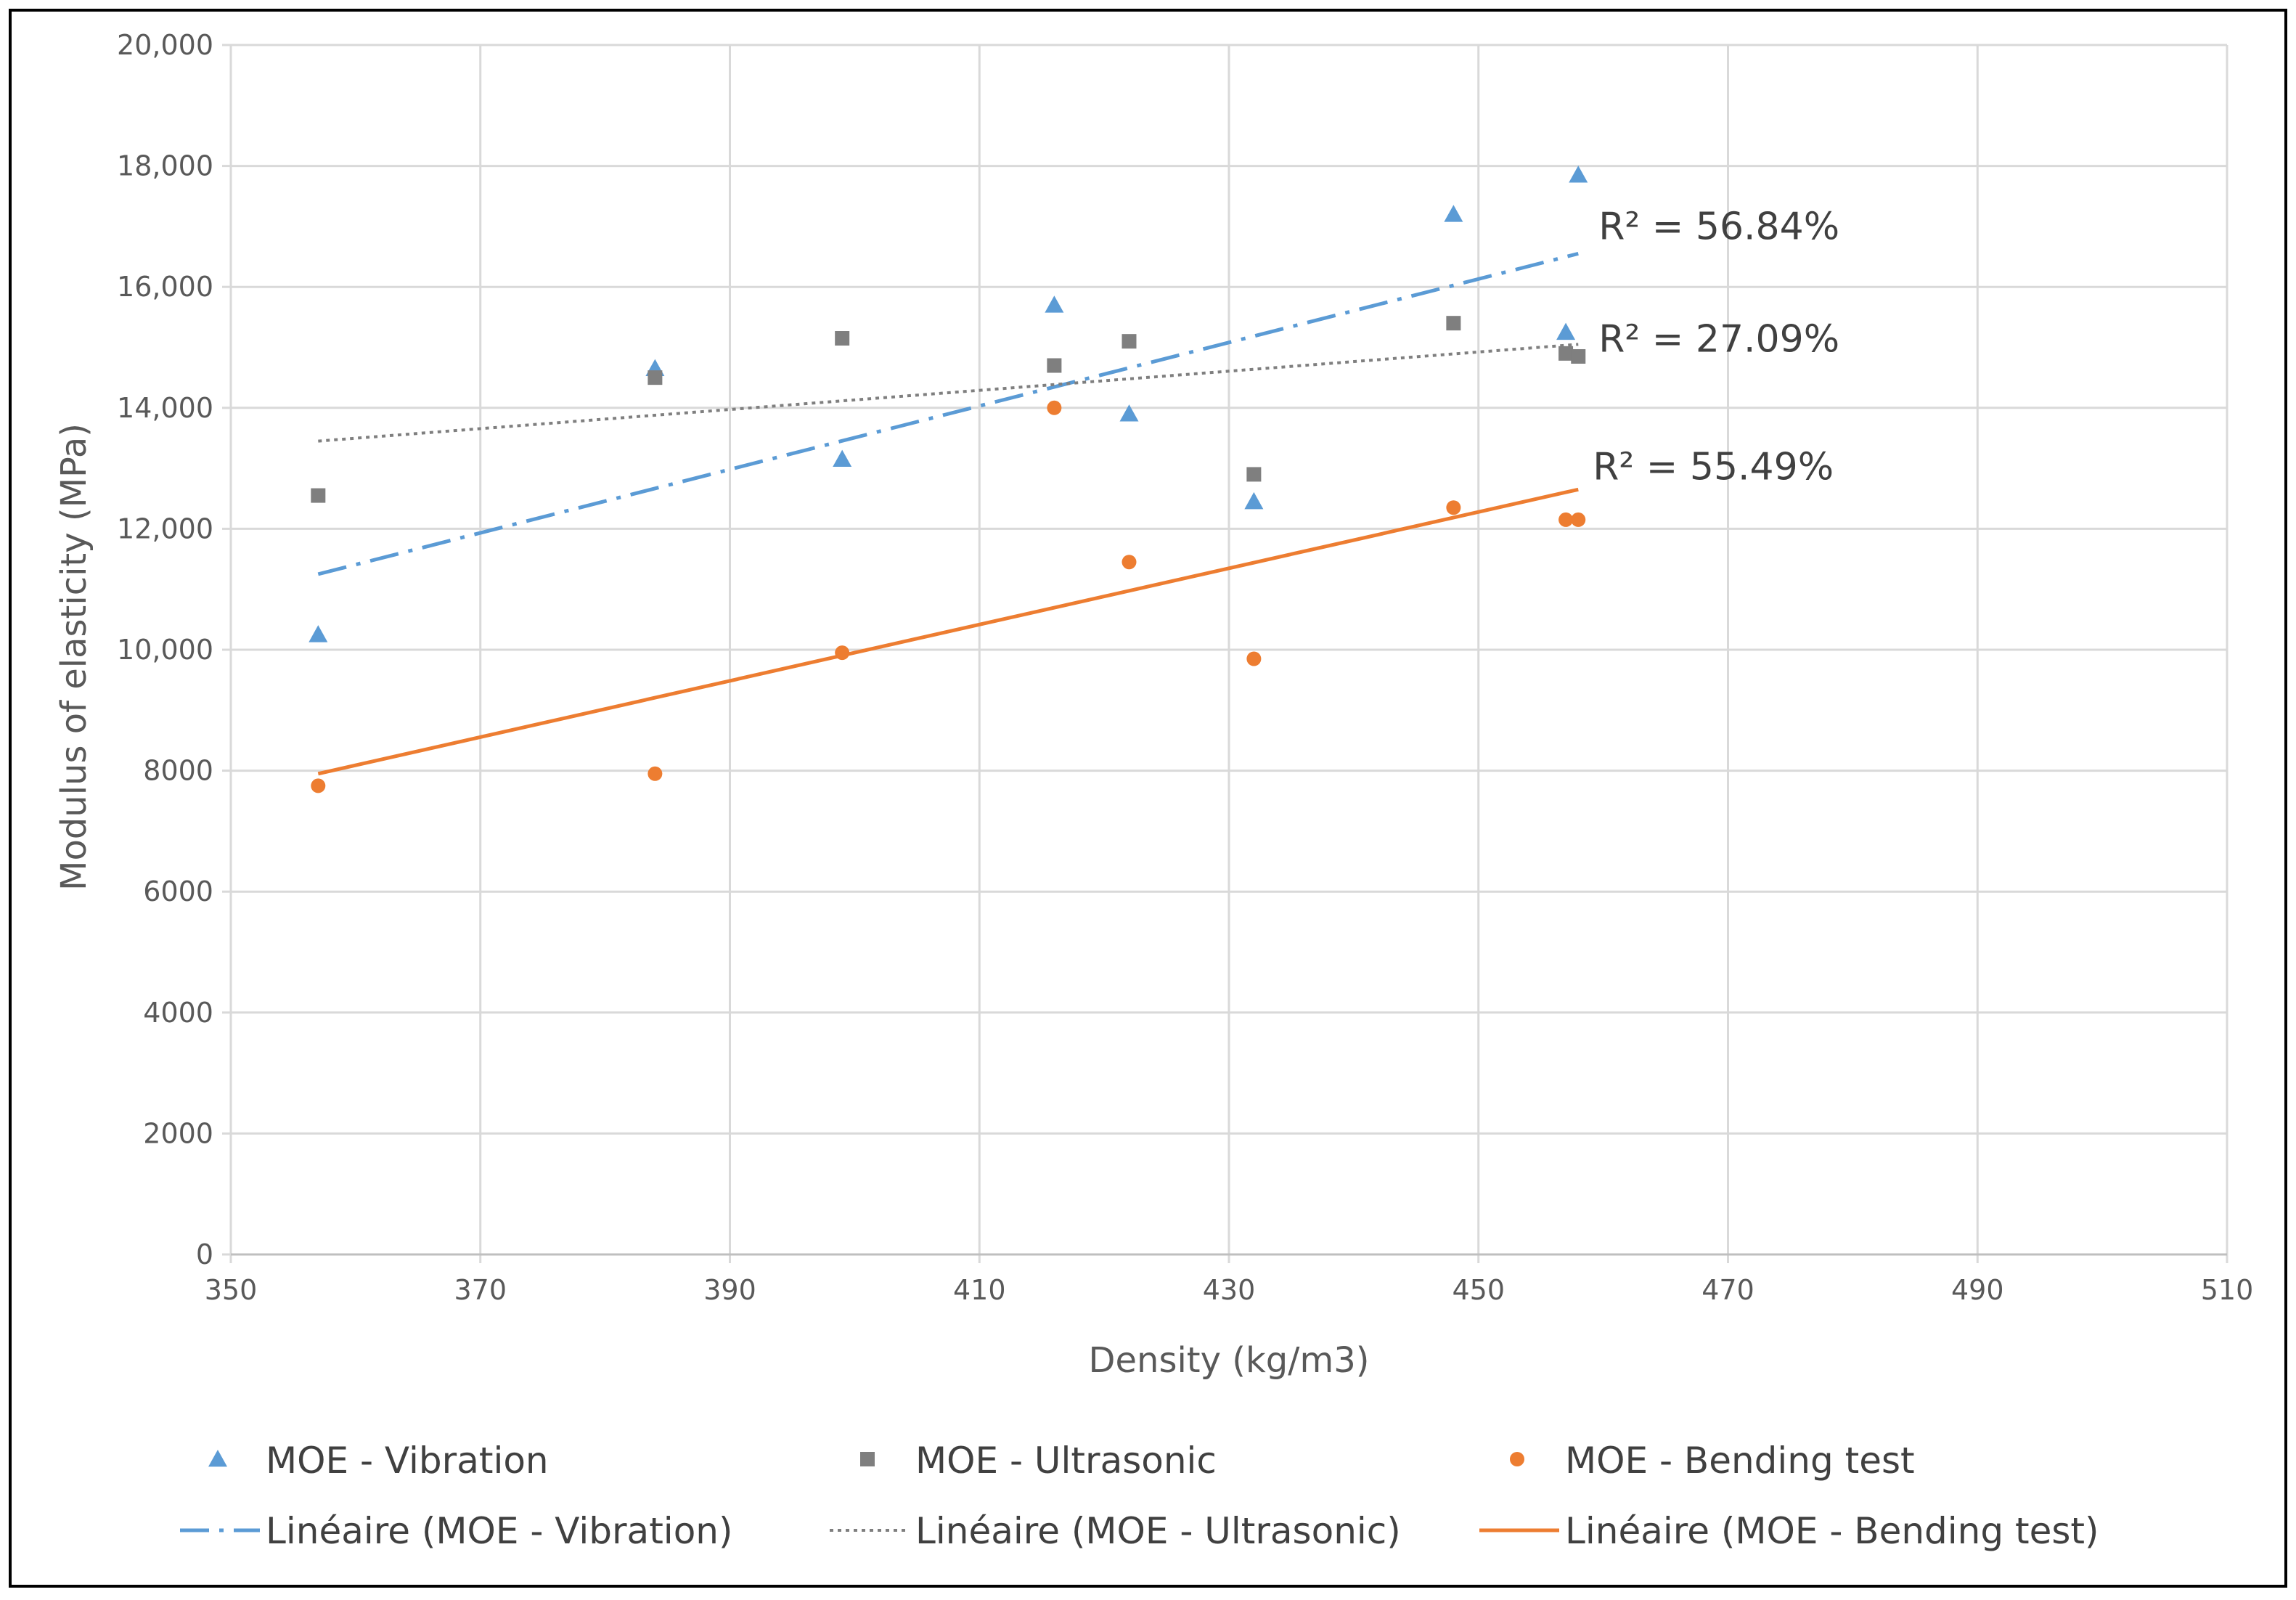 The height and width of the screenshot is (1600, 2296). What do you see at coordinates (165, 408) in the screenshot?
I see `y-tick-label: 14,000` at bounding box center [165, 408].